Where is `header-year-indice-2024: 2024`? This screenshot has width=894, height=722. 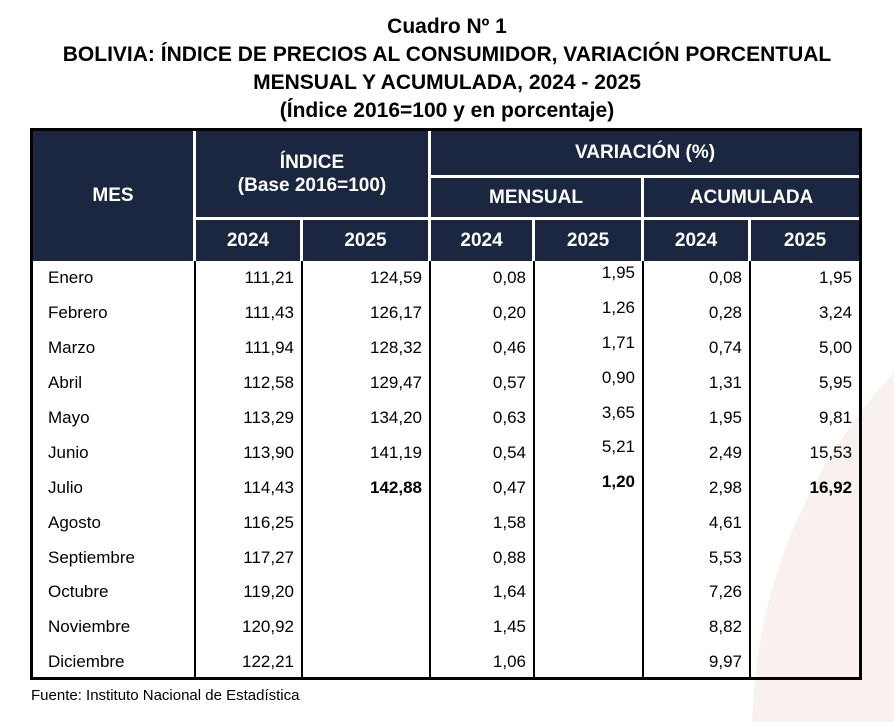
header-year-indice-2024: 2024 is located at coordinates (249, 240).